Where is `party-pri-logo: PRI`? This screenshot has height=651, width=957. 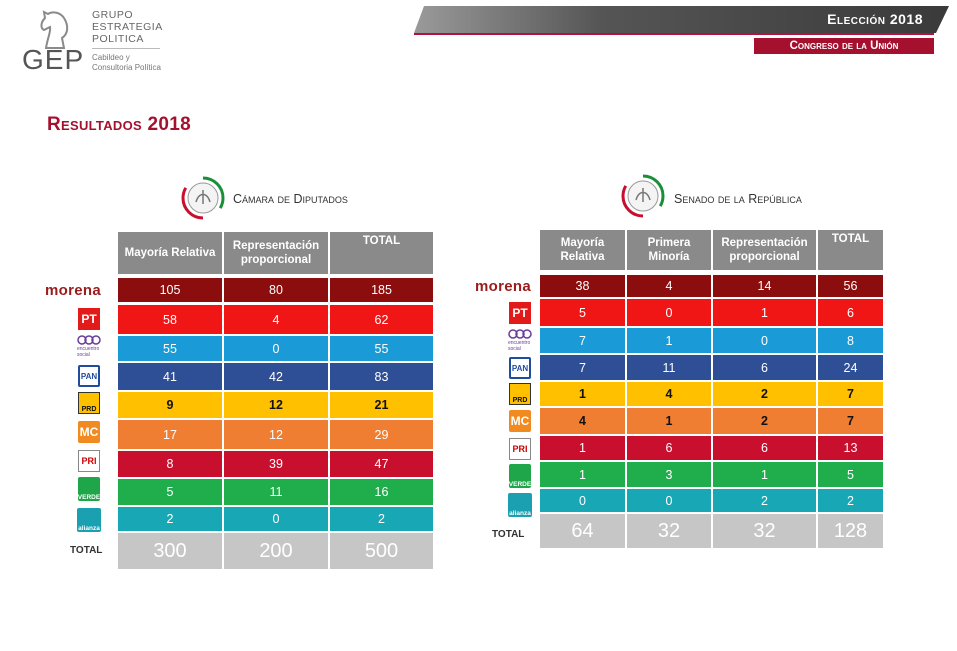
party-pri-logo: PRI is located at coordinates (89, 461).